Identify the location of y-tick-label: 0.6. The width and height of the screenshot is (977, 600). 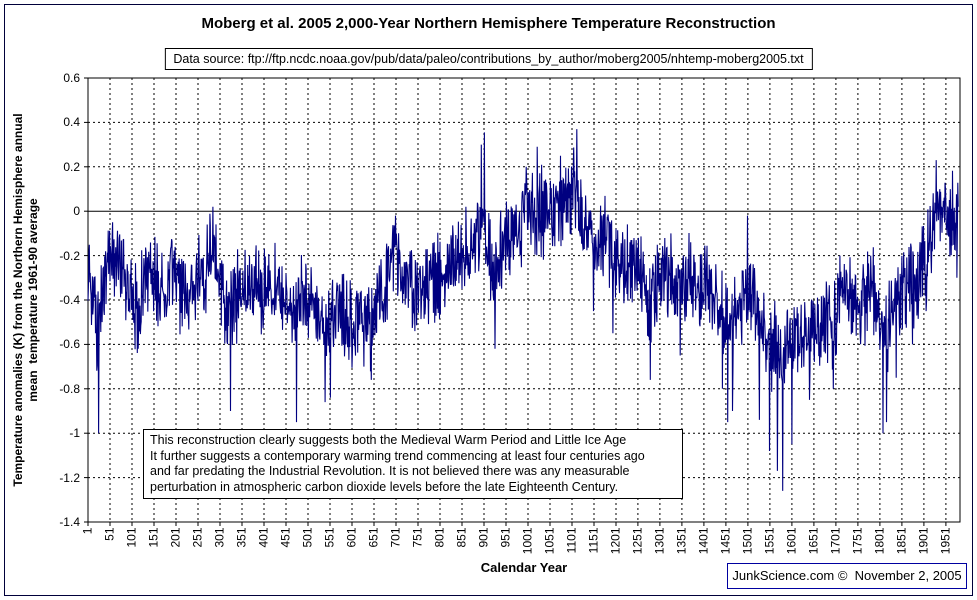
(71, 78).